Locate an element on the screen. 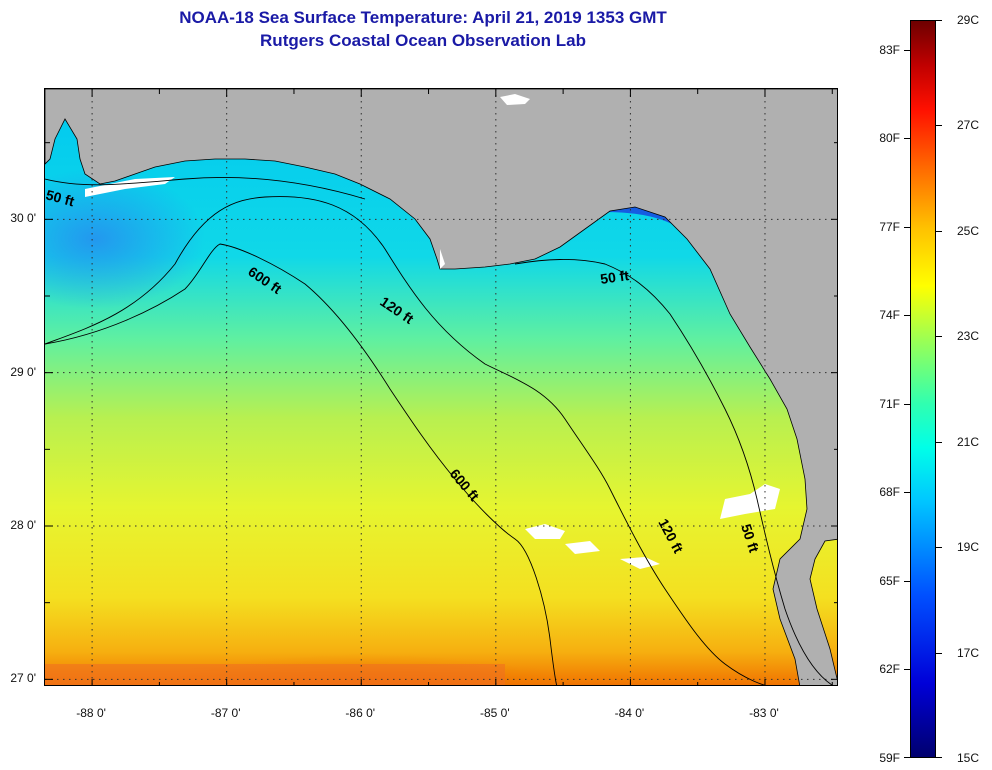 This screenshot has height=770, width=992. contour-label-50ft-west: 50 ft is located at coordinates (60, 197).